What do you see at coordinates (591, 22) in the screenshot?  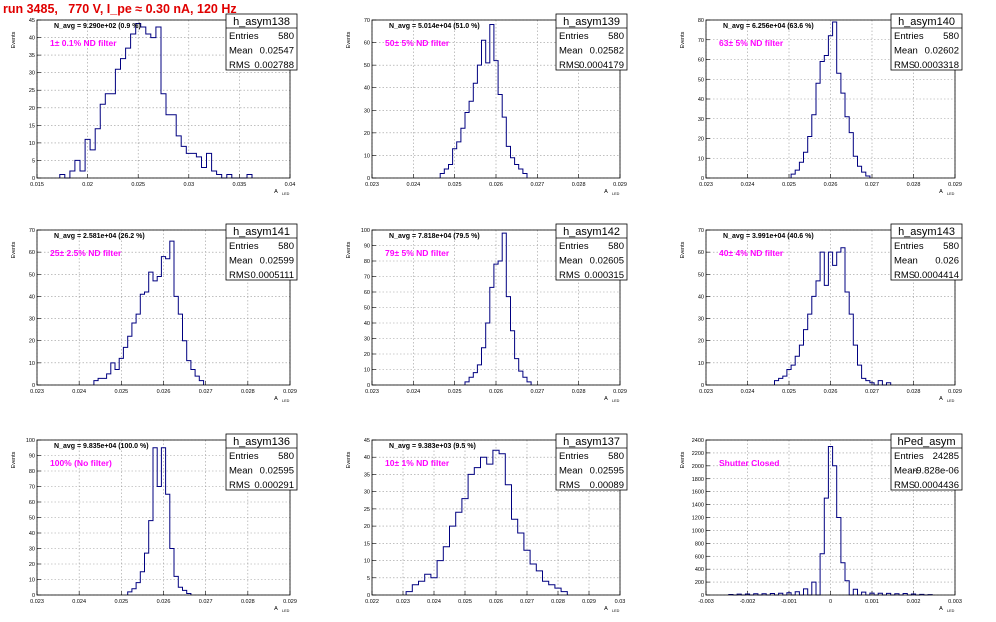 I see `stats-title: h_asym139` at bounding box center [591, 22].